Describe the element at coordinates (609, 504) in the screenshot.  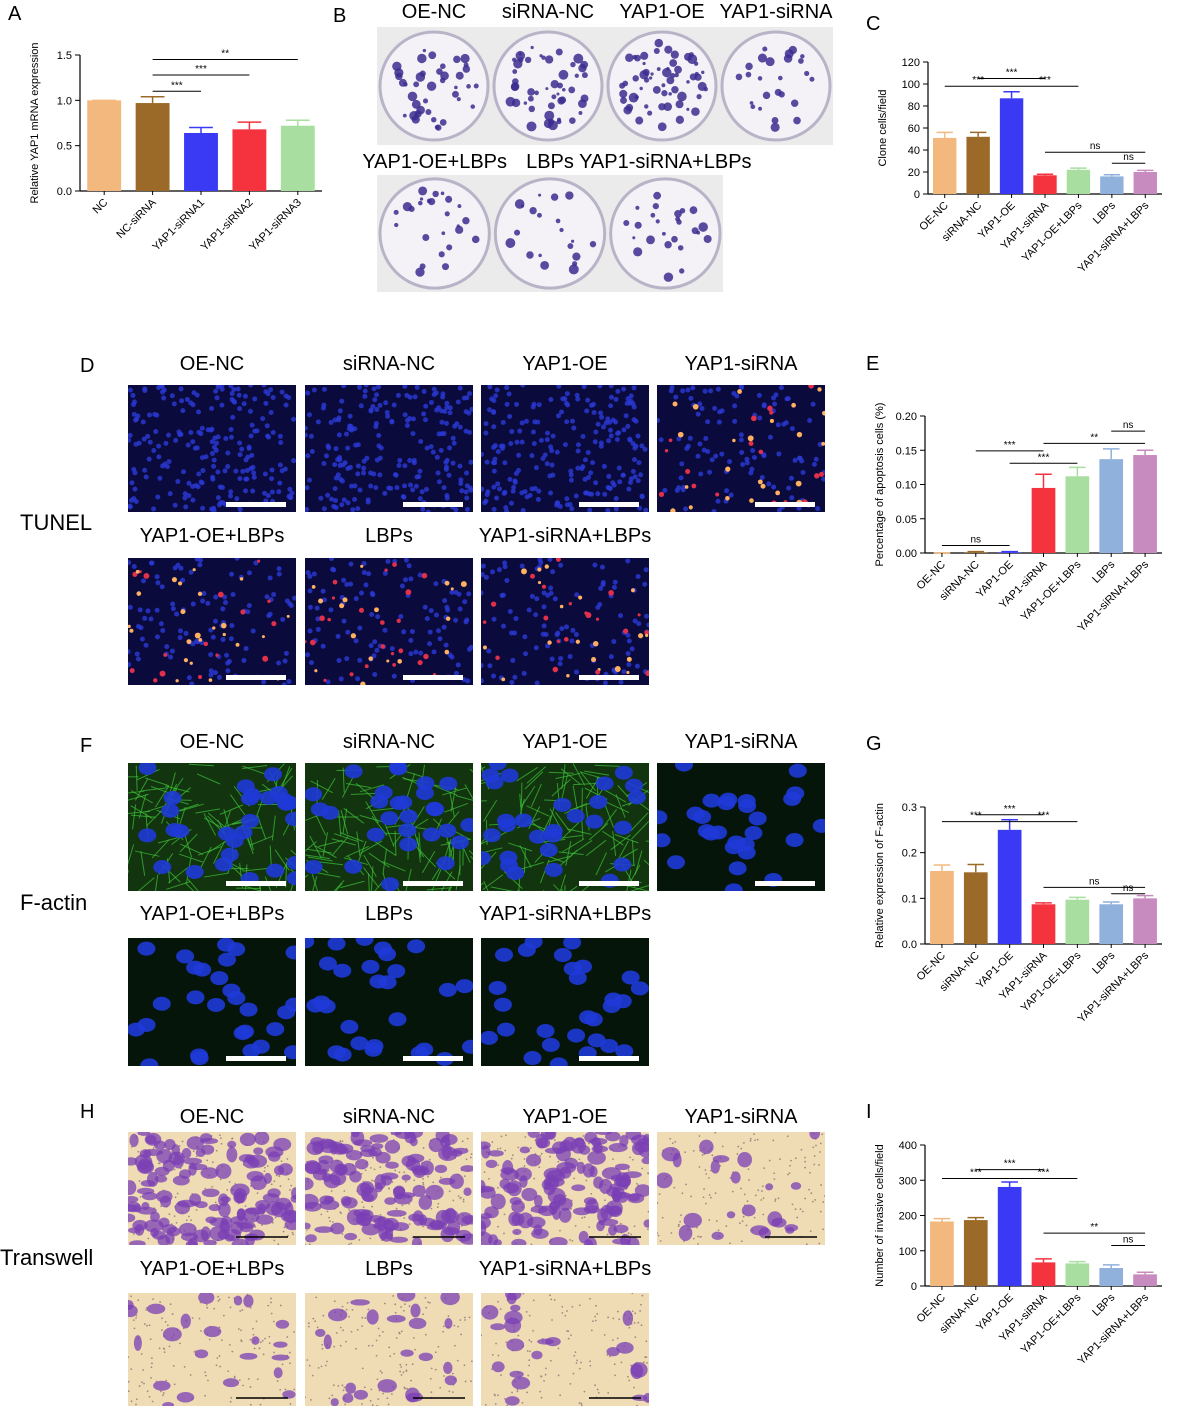
I see `scale-bar` at that location.